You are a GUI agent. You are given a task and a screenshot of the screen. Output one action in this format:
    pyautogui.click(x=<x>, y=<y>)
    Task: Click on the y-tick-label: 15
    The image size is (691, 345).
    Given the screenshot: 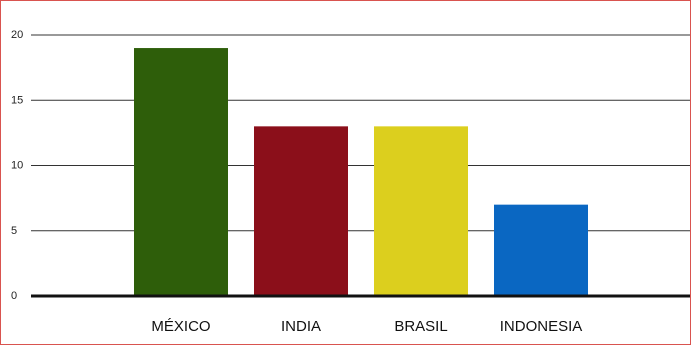 What is the action you would take?
    pyautogui.click(x=17, y=100)
    